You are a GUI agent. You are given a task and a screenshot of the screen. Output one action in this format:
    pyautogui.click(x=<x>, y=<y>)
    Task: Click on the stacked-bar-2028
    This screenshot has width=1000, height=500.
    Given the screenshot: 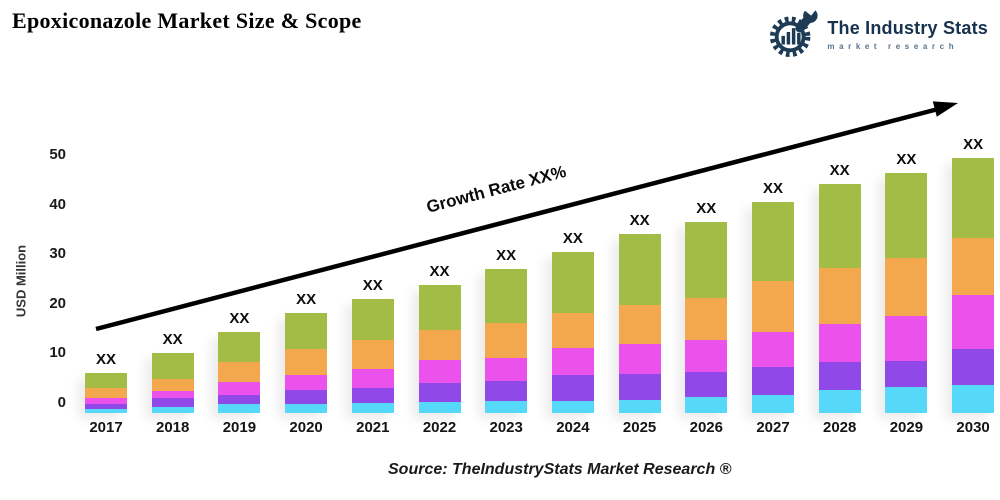 What is the action you would take?
    pyautogui.click(x=839, y=298)
    